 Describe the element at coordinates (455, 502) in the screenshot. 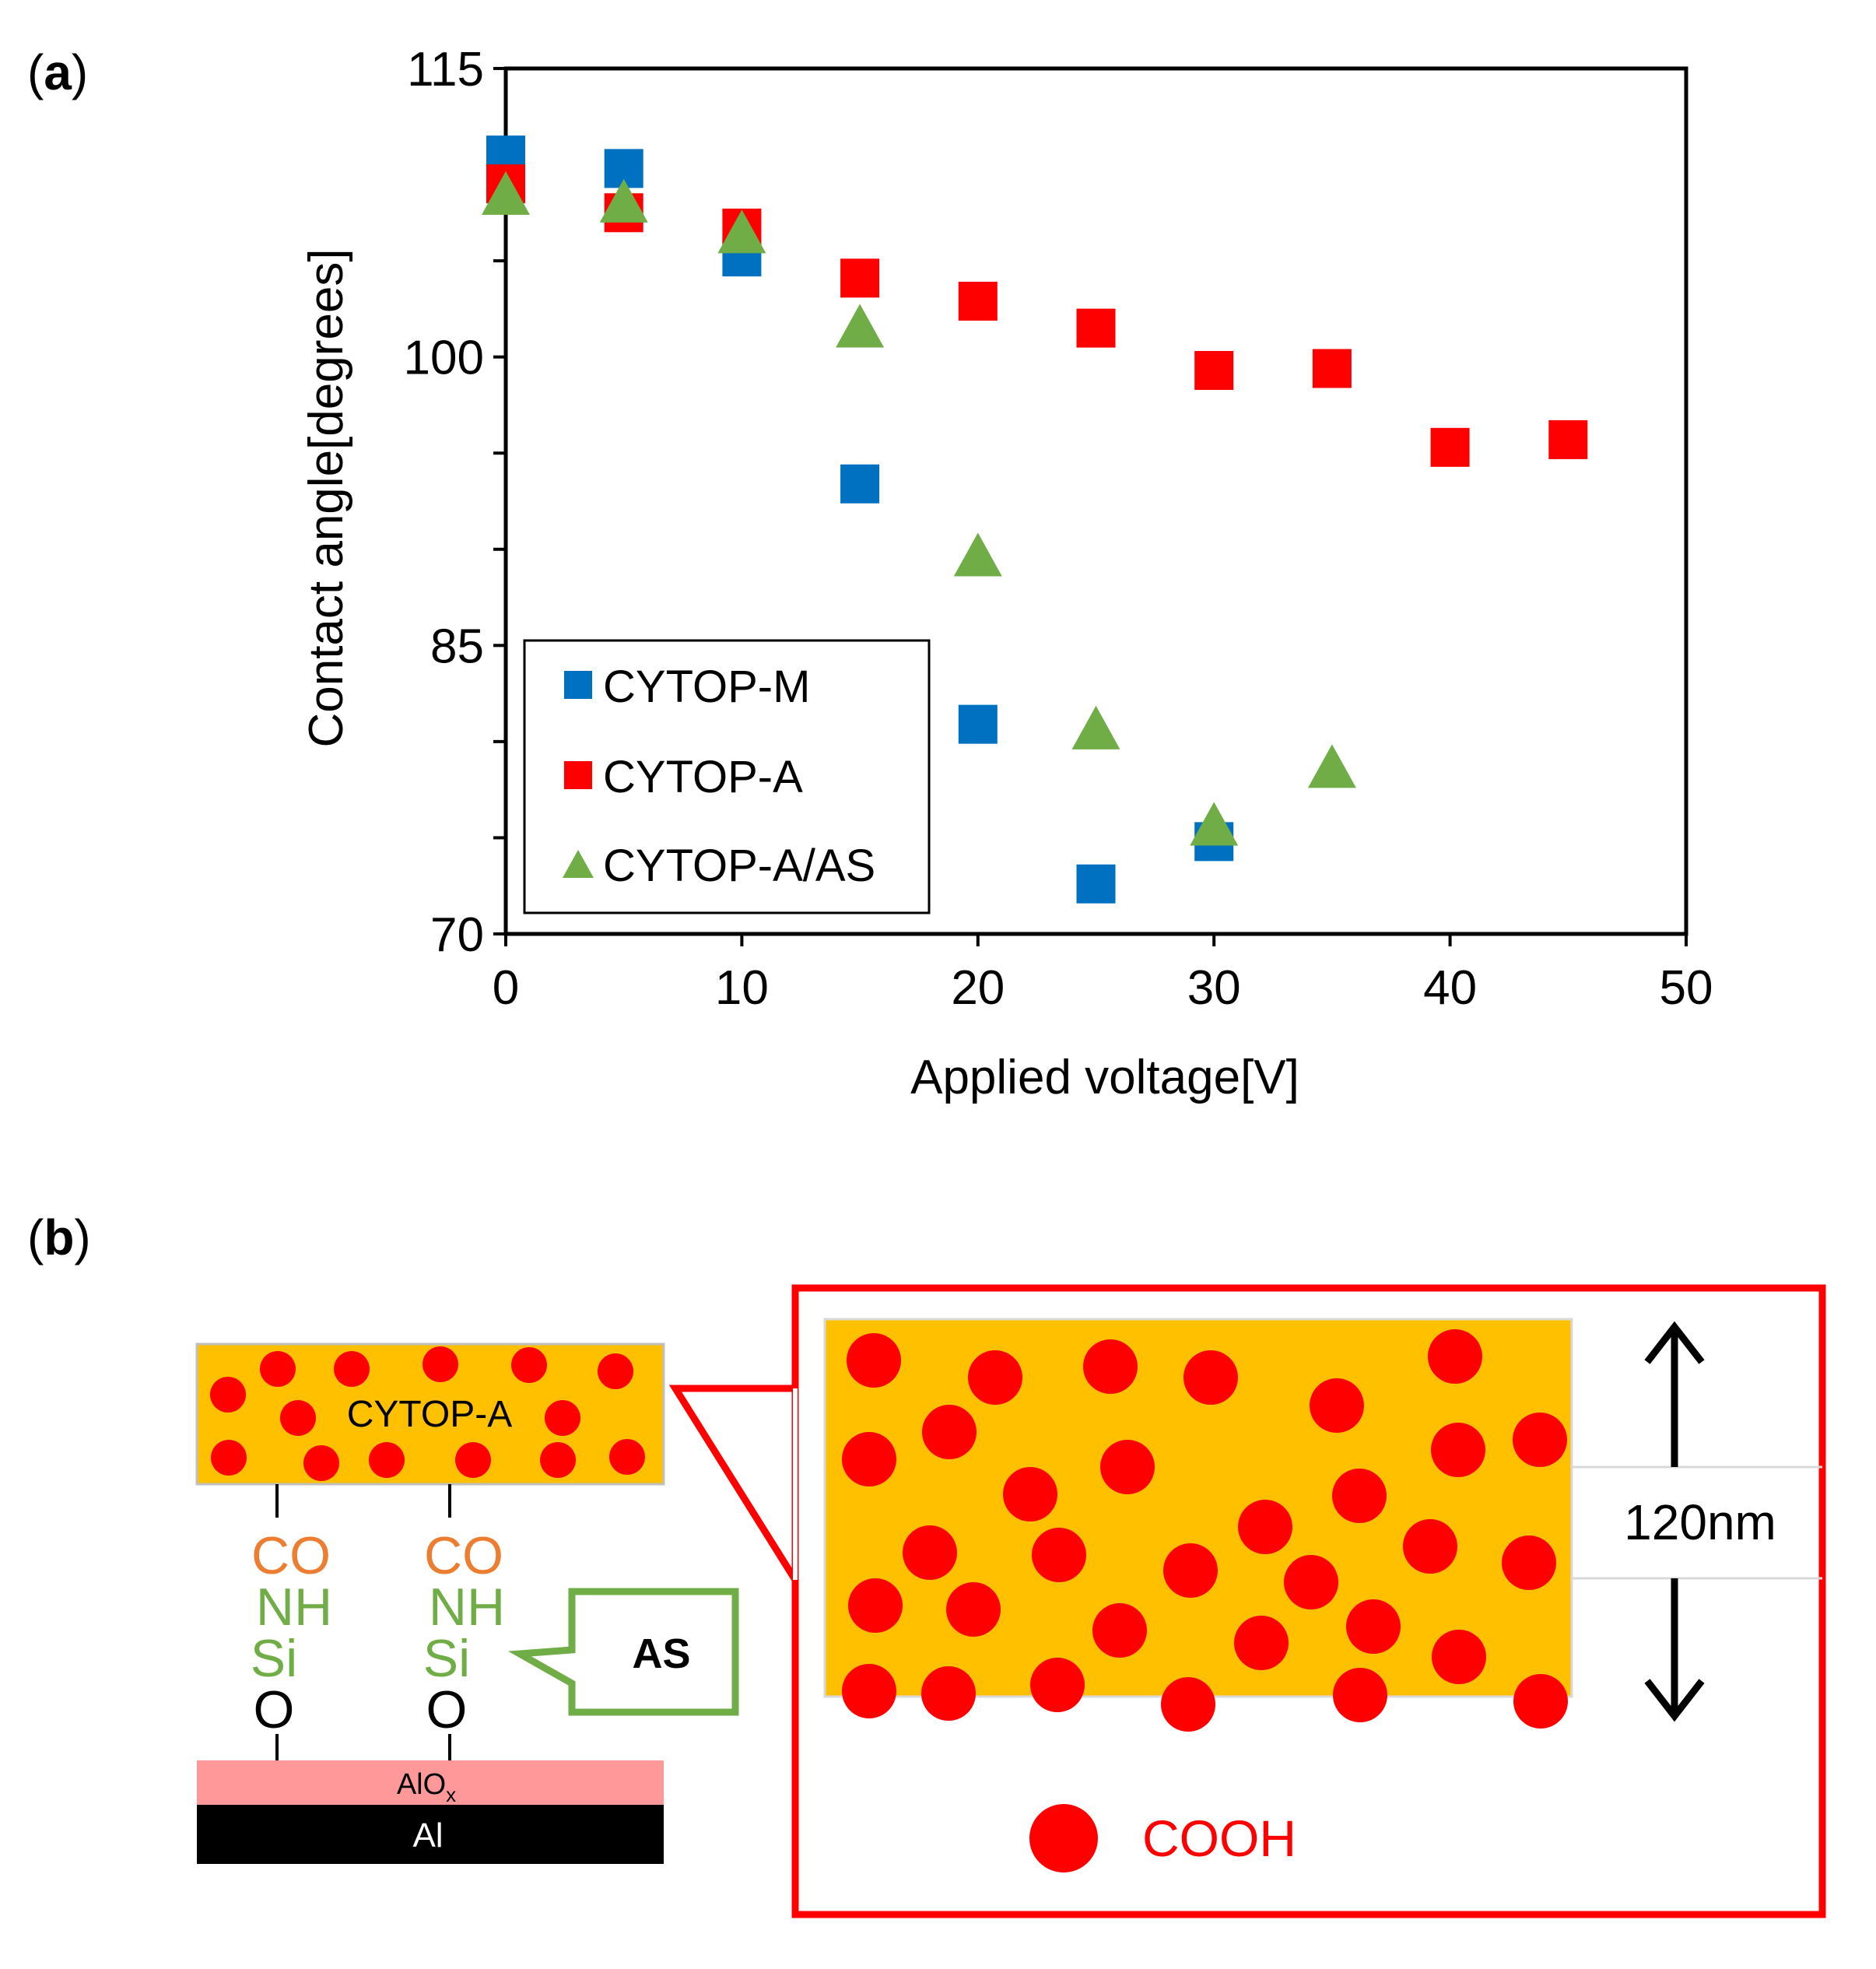

I see `y-axis-ticks: 70 85 100 115` at that location.